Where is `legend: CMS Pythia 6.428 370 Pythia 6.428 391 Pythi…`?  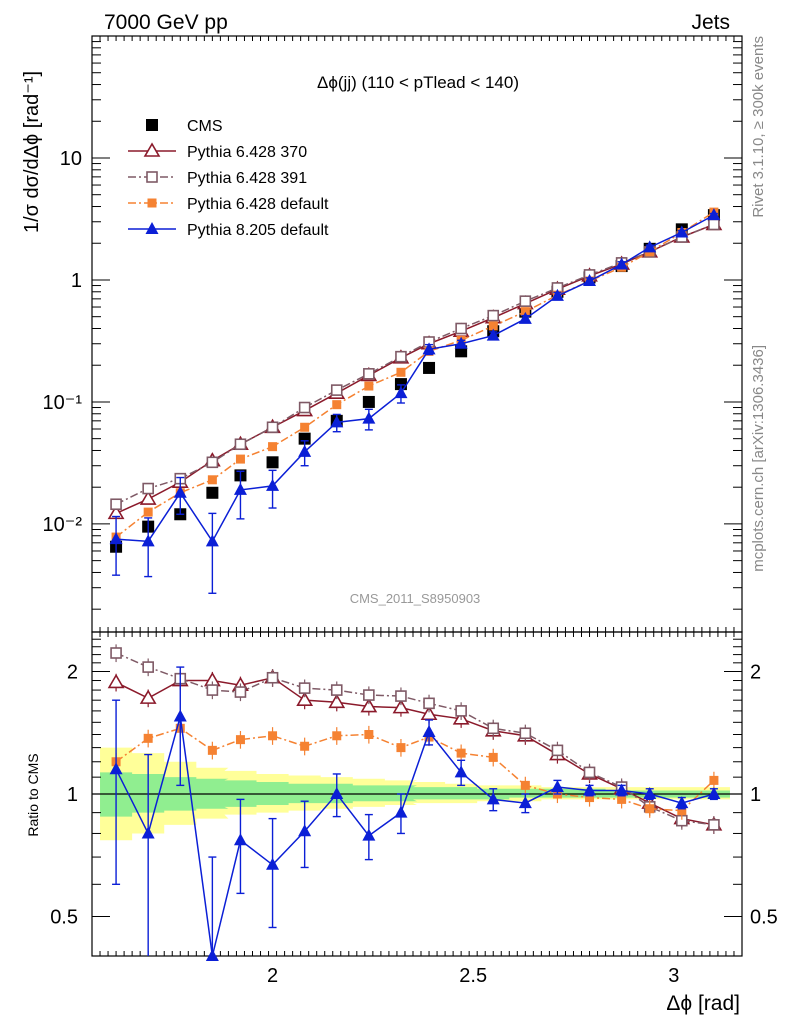 legend: CMS Pythia 6.428 370 Pythia 6.428 391 Pythi… is located at coordinates (228, 178).